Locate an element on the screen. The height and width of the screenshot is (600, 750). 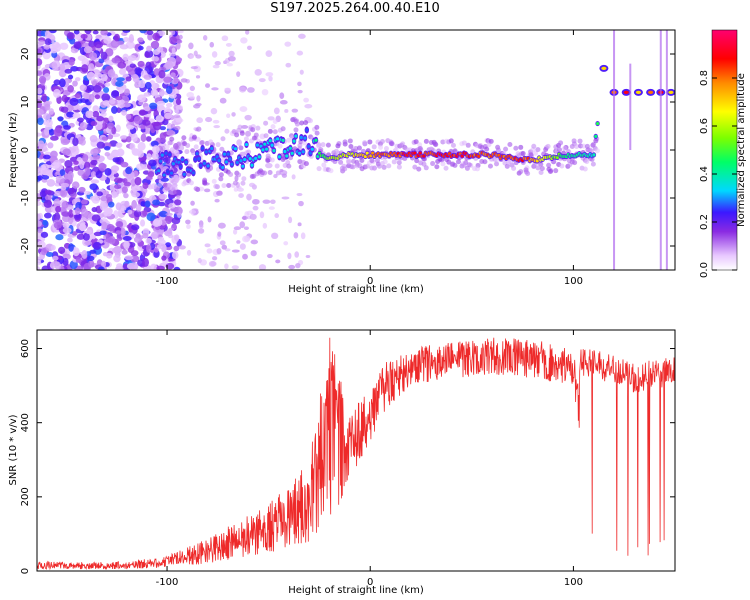
spectrogram-x-tick-label: -100 is located at coordinates (167, 281).